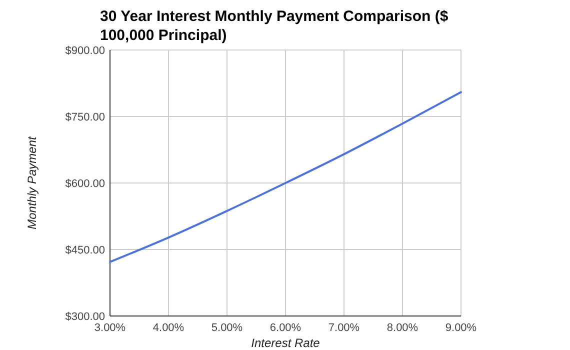  What do you see at coordinates (402, 328) in the screenshot?
I see `x-tick-label: 8.00%` at bounding box center [402, 328].